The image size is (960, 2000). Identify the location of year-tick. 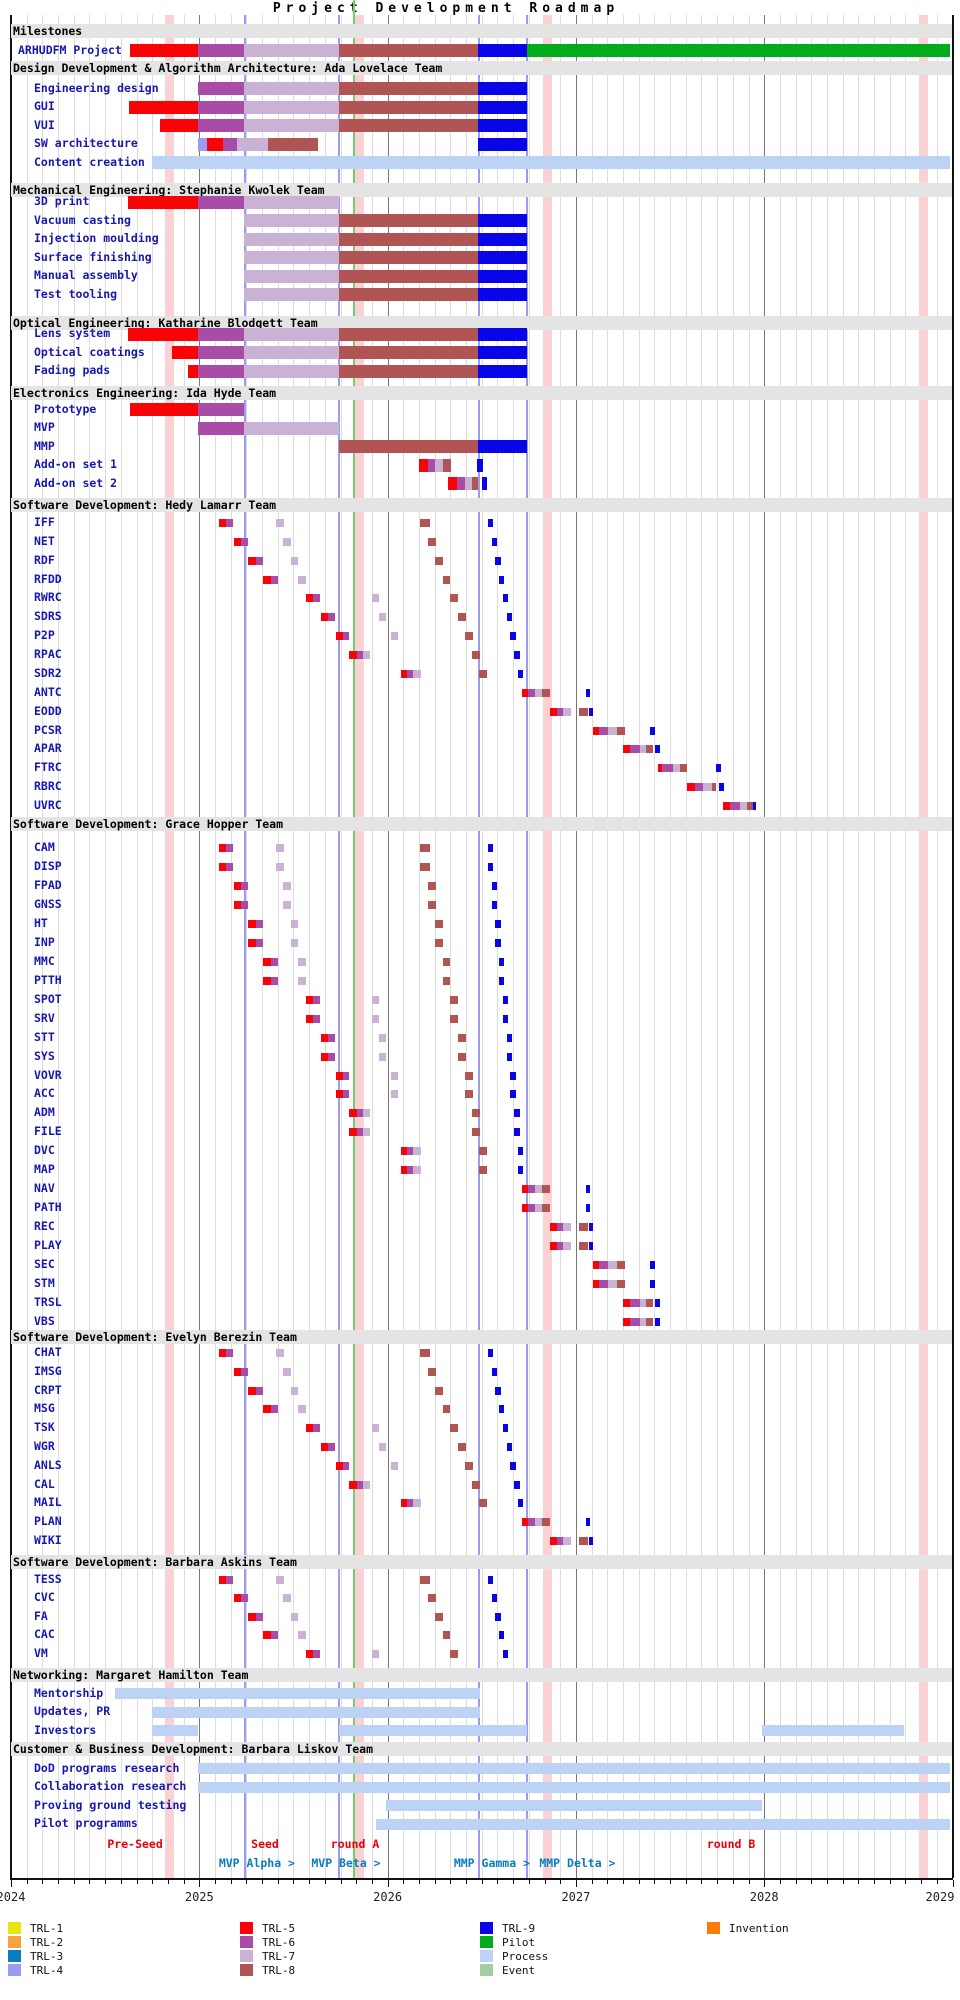
(388, 1883).